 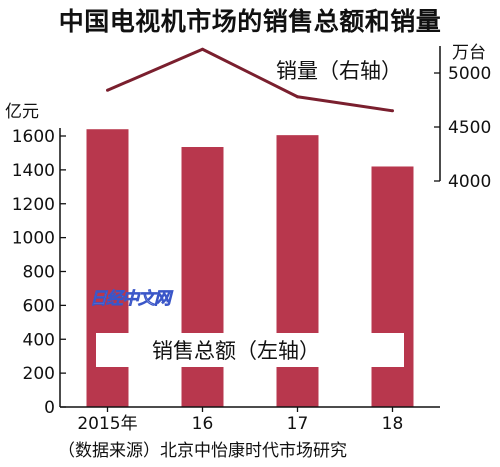 What do you see at coordinates (33, 239) in the screenshot?
I see `left-tick-label-5: 1000` at bounding box center [33, 239].